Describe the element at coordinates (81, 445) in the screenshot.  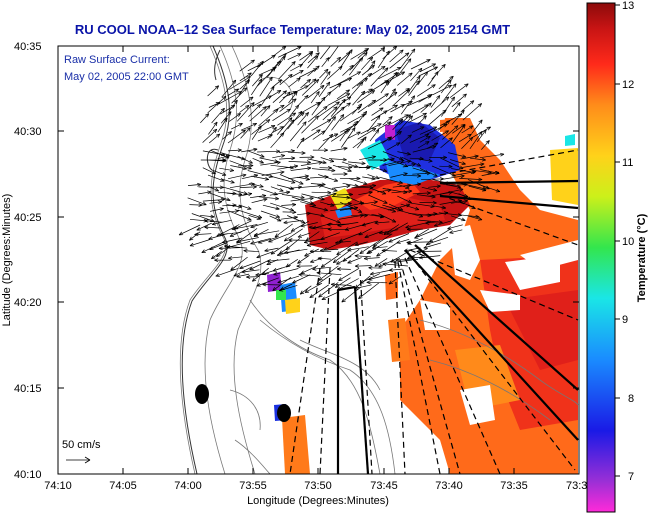
I see `scale-label: 50 cm/s` at that location.